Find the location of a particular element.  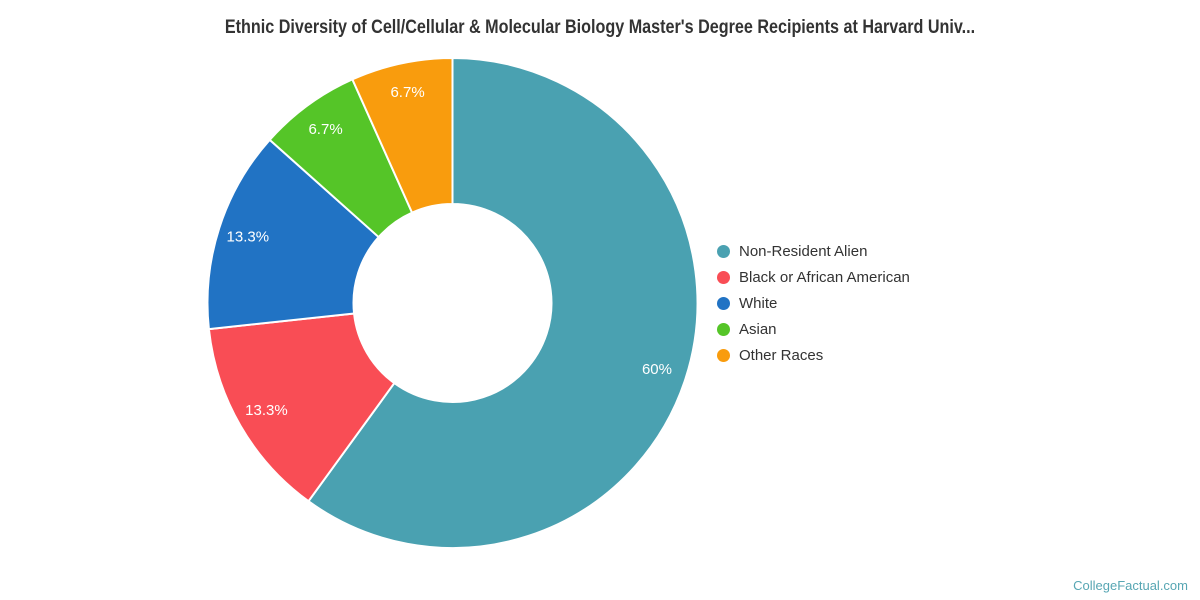

legend-item-other-races: Other Races is located at coordinates (813, 355).